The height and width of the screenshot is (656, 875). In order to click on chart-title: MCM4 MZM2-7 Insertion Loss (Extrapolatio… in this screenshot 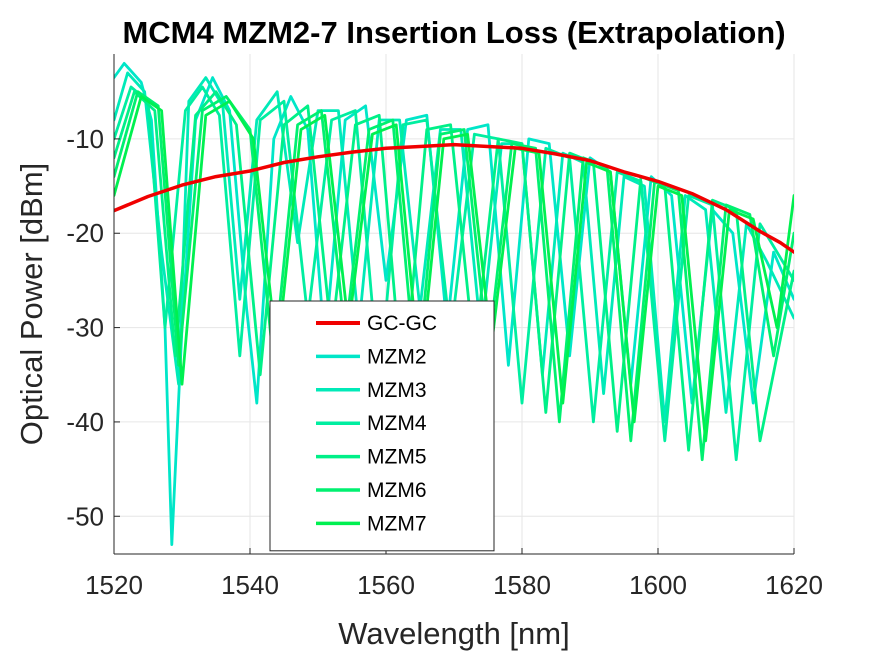, I will do `click(453, 32)`.